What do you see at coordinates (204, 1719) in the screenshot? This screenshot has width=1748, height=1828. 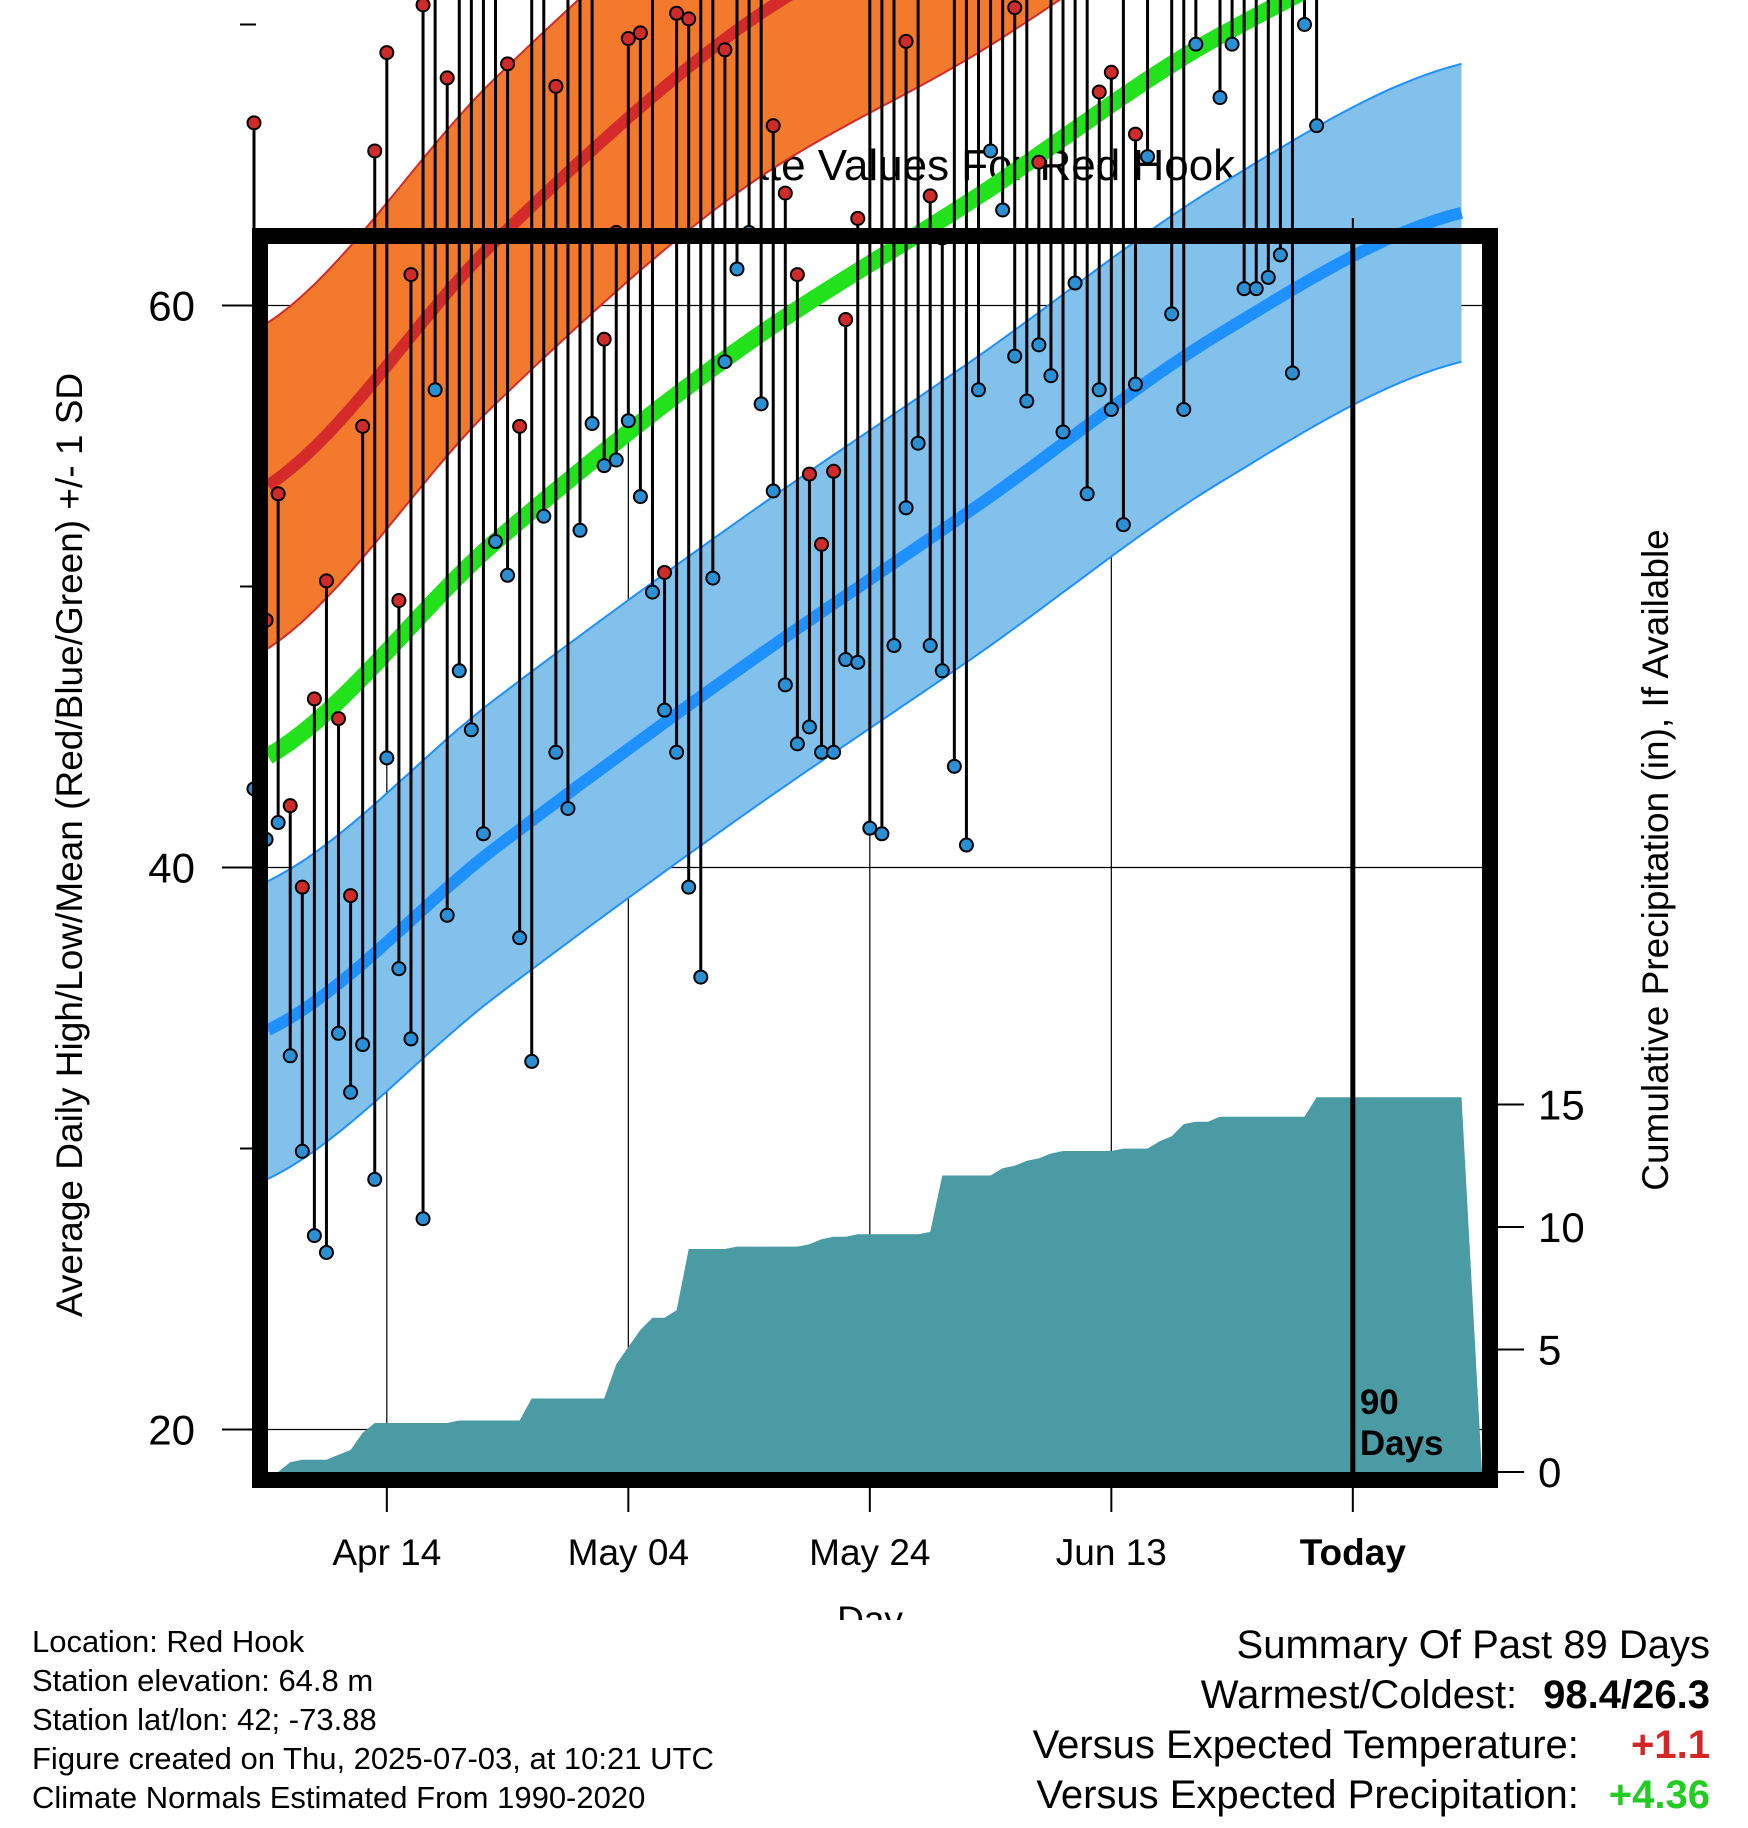 I see `info-latlon: Station lat/lon: 42; -73.88` at bounding box center [204, 1719].